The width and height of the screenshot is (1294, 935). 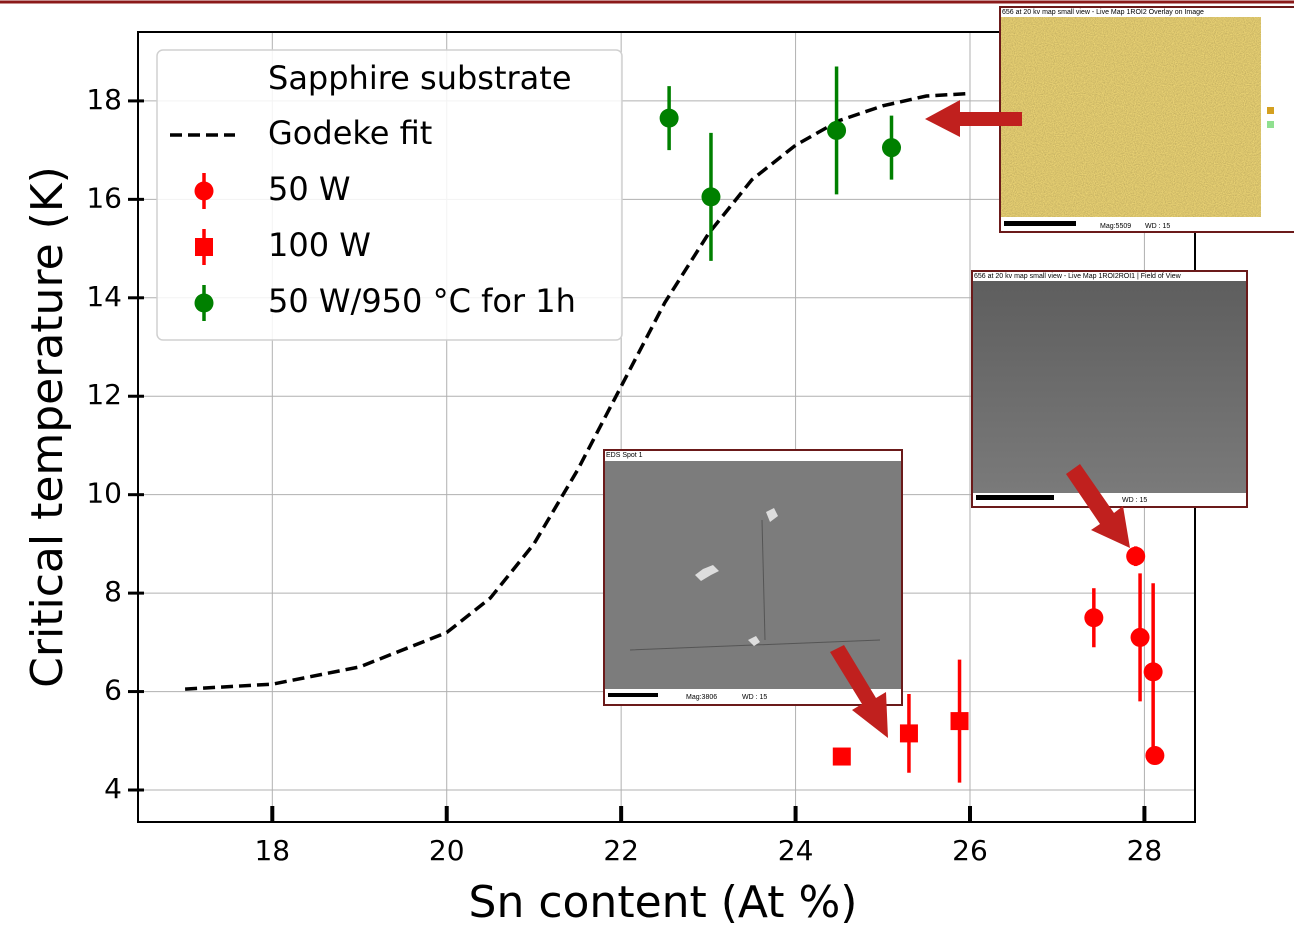 I want to click on x-axis-label: Sn content (At %), so click(x=663, y=902).